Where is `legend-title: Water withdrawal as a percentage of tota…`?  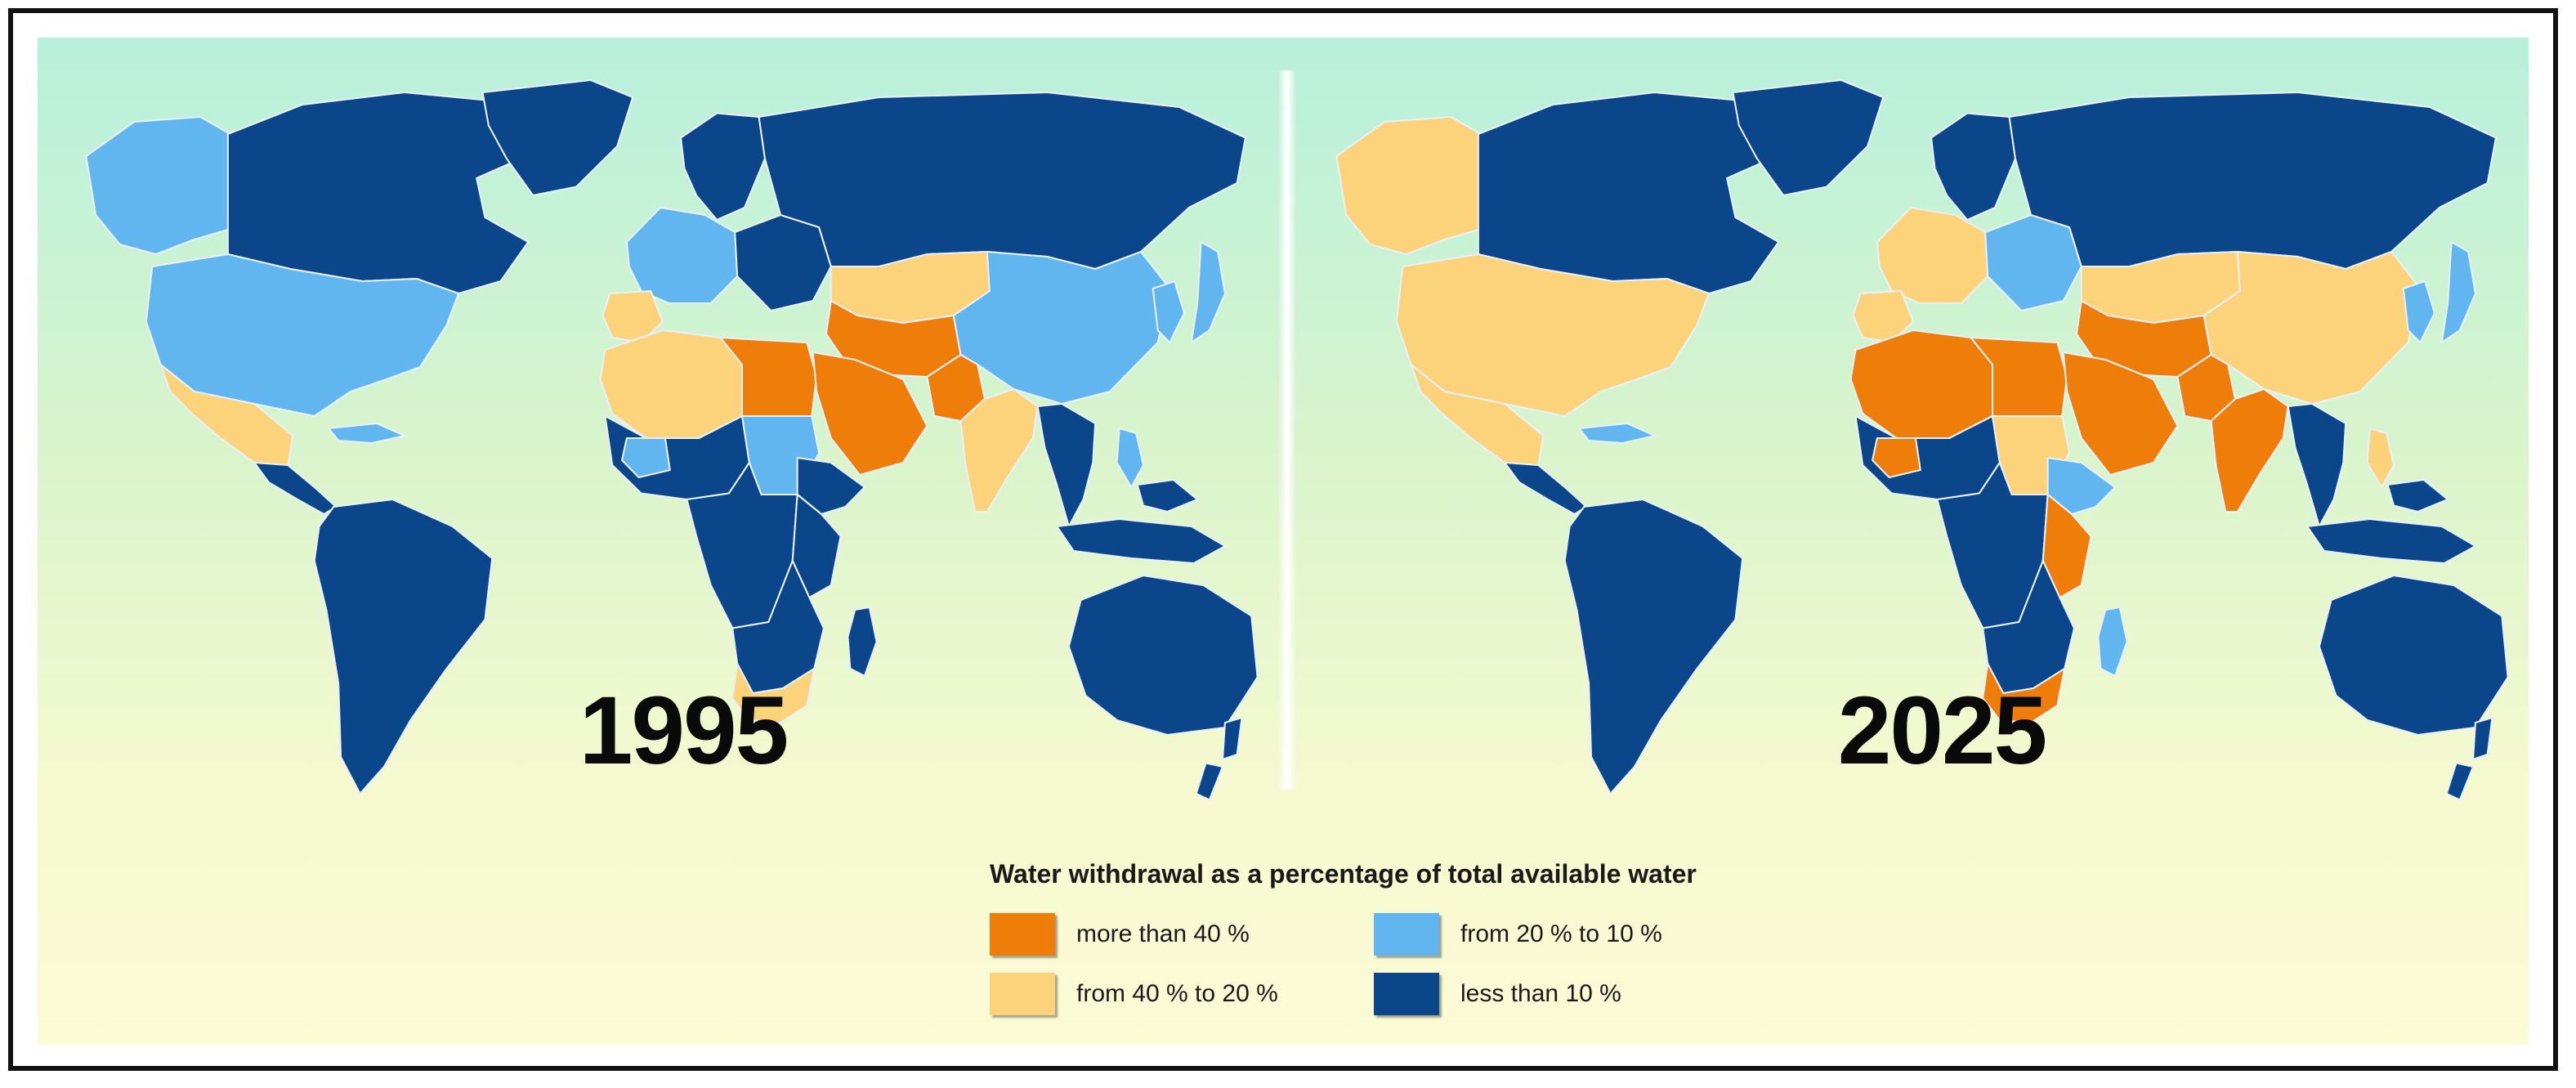
legend-title: Water withdrawal as a percentage of tota… is located at coordinates (1343, 874).